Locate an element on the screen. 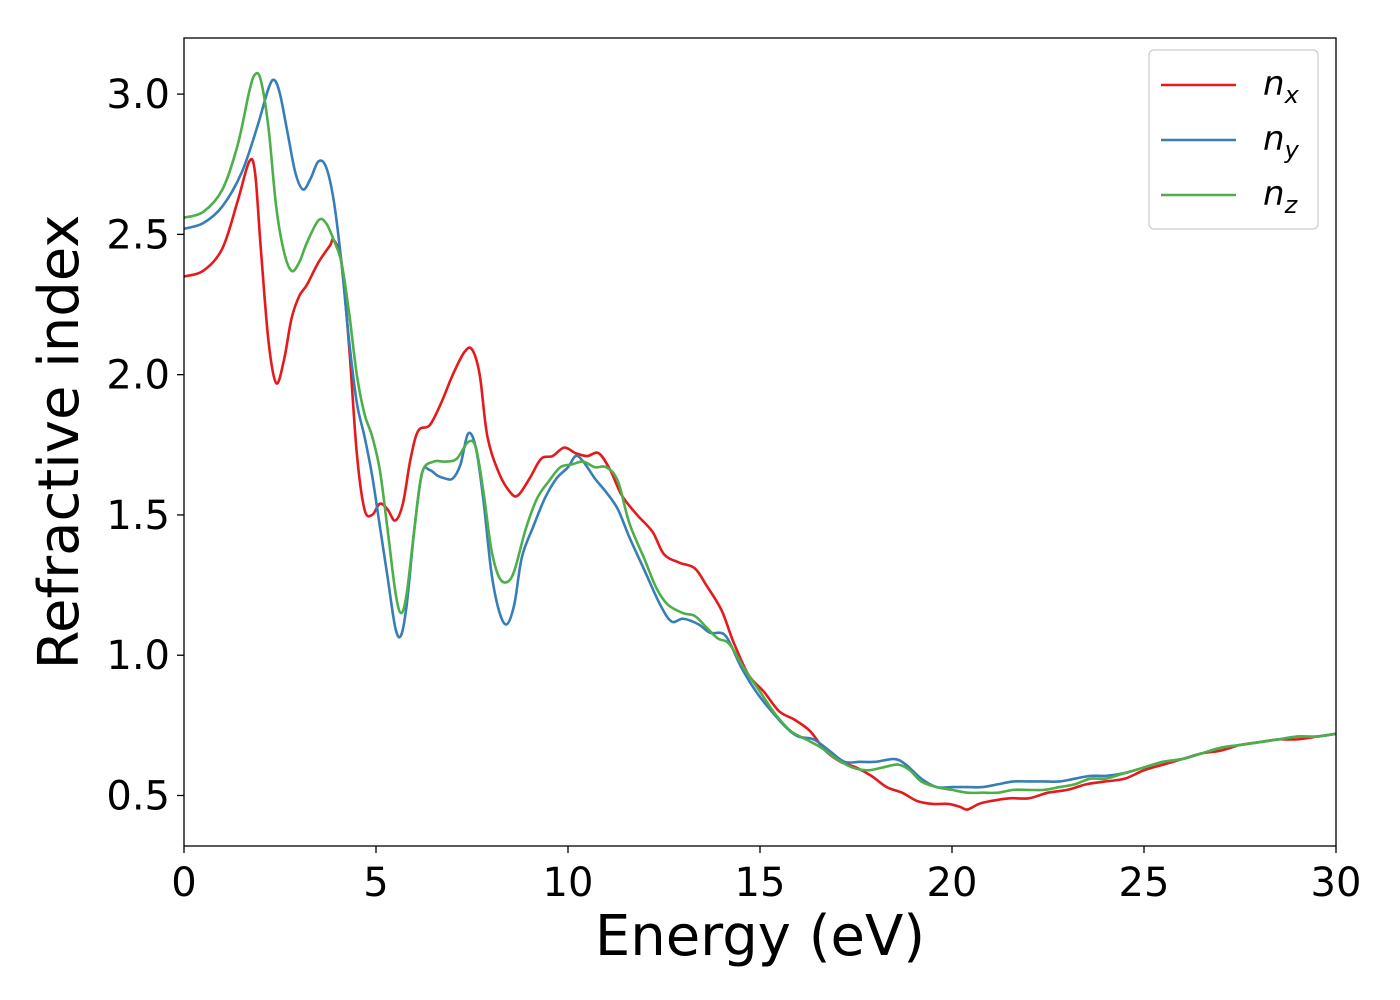 This screenshot has height=1000, width=1400. y-tick-label: 2.0 is located at coordinates (138, 376).